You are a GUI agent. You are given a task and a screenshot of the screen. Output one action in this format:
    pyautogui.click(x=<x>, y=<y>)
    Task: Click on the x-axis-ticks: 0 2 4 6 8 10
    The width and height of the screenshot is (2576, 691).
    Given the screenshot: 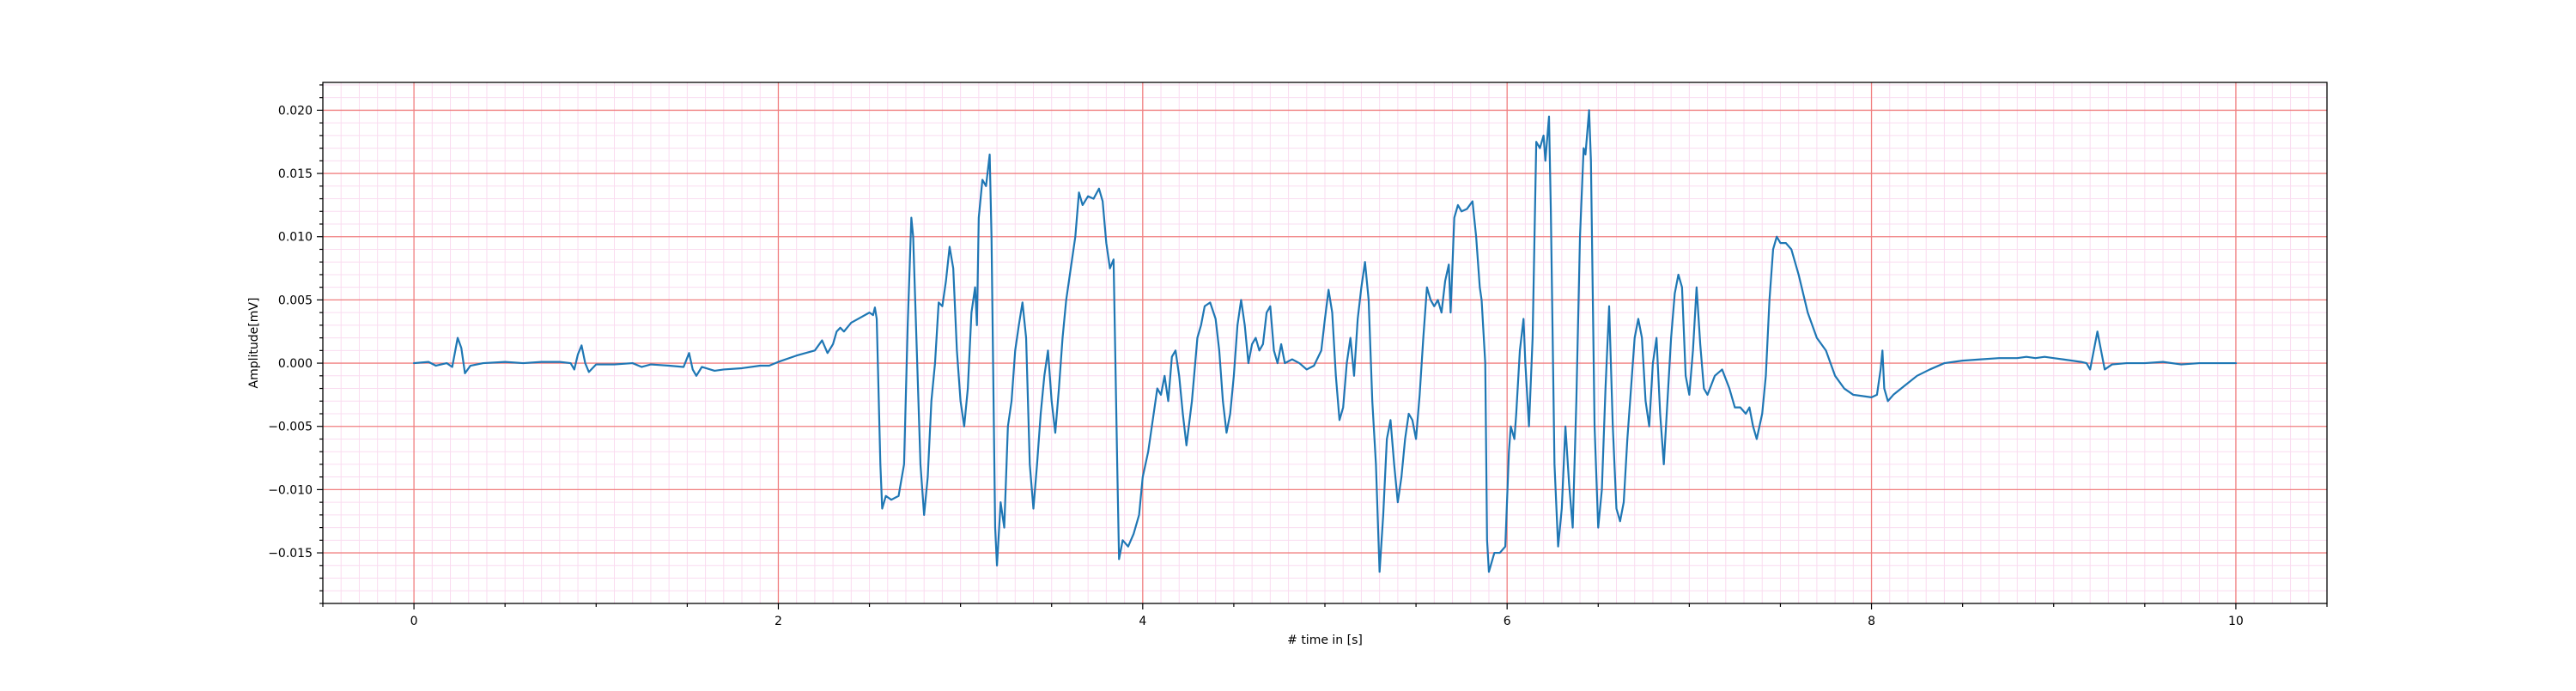 What is the action you would take?
    pyautogui.click(x=1325, y=615)
    